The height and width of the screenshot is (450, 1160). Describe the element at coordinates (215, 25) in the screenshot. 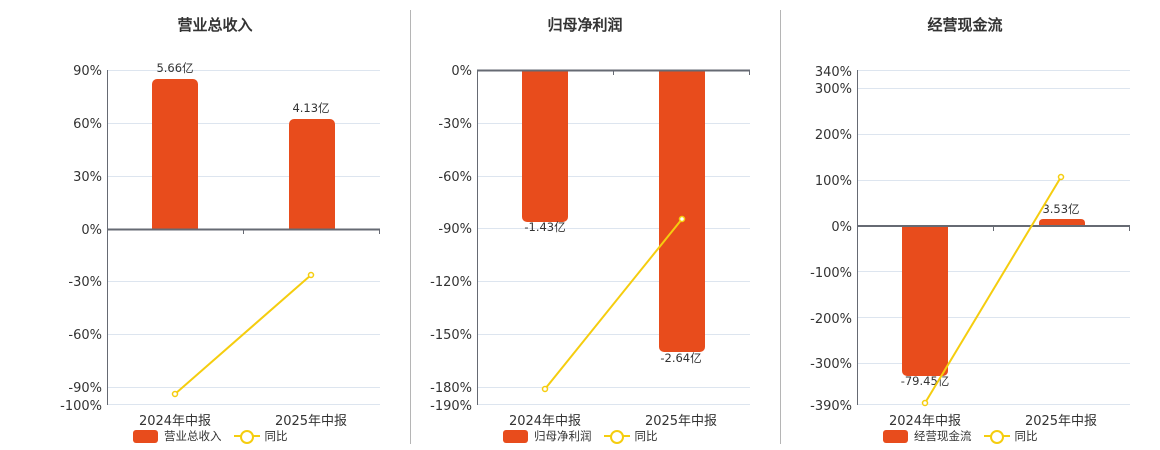

I see `chart-title: 营业总收入` at that location.